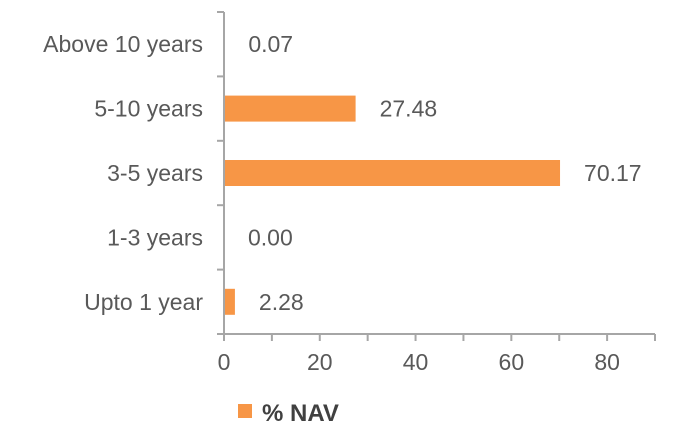  I want to click on category-label: Above 10 years, so click(123, 44).